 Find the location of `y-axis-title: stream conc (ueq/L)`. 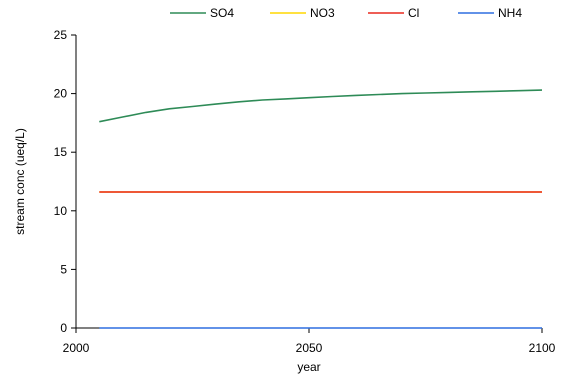

y-axis-title: stream conc (ueq/L) is located at coordinates (20, 181).